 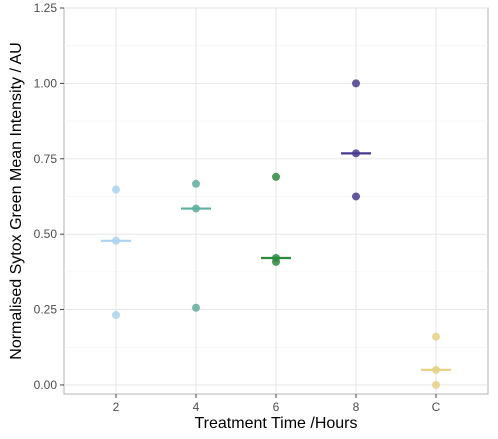 I want to click on y-tick-label: 1.25, so click(x=46, y=8).